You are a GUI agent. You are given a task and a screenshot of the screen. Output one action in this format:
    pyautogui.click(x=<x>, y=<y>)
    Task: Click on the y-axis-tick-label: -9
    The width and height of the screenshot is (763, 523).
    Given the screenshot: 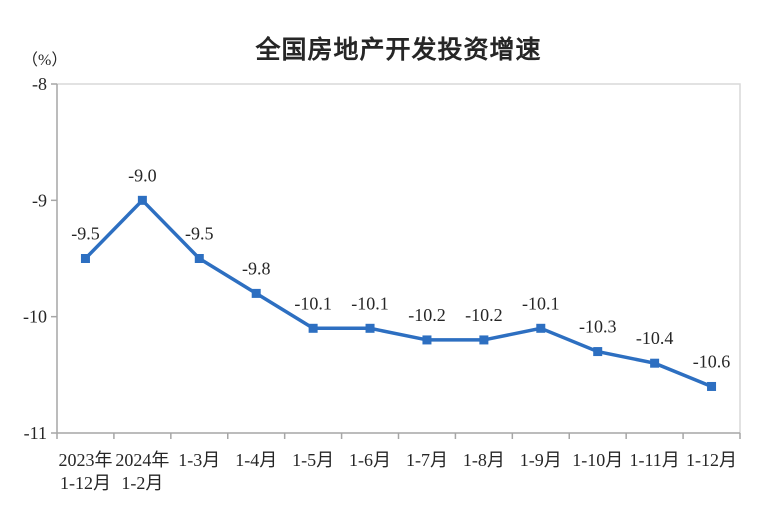 What is the action you would take?
    pyautogui.click(x=39, y=200)
    